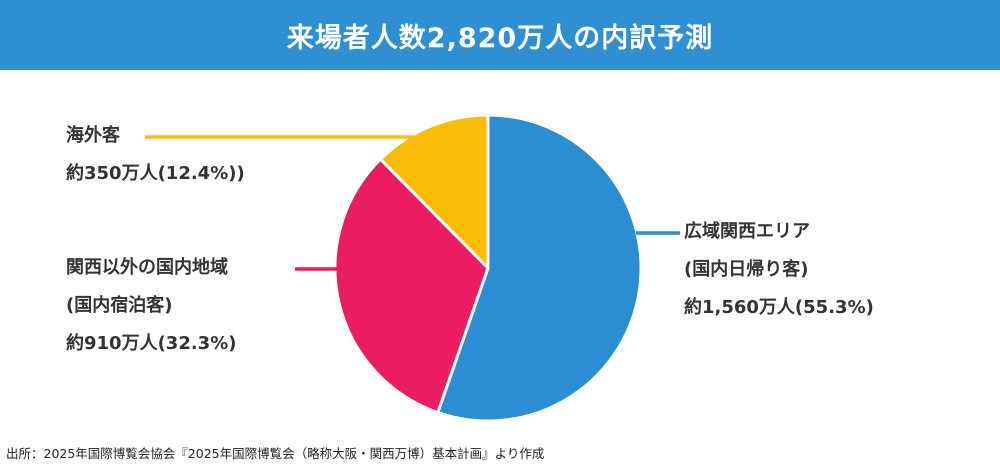 This screenshot has height=470, width=1000. I want to click on pie-slice-domestic_stay, so click(411, 286).